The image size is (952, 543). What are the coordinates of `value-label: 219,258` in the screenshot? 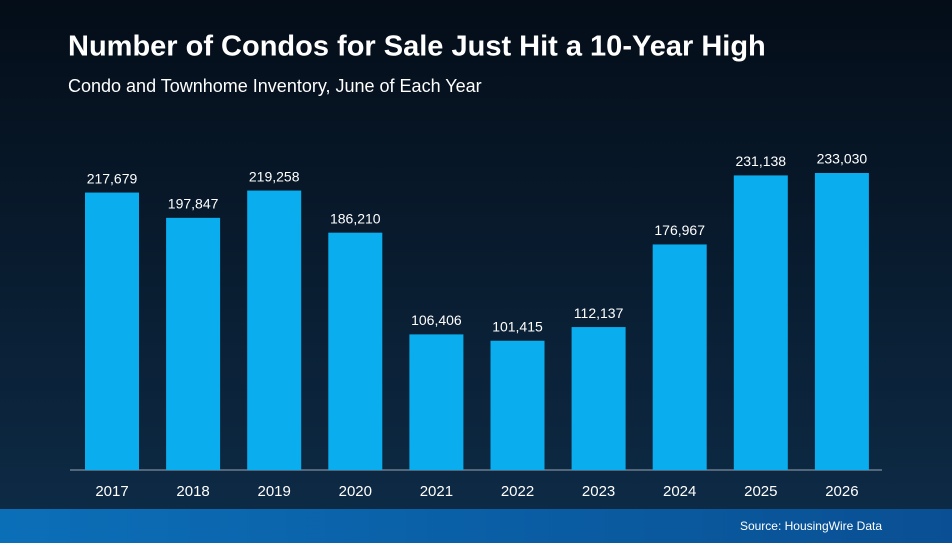 It's located at (274, 176).